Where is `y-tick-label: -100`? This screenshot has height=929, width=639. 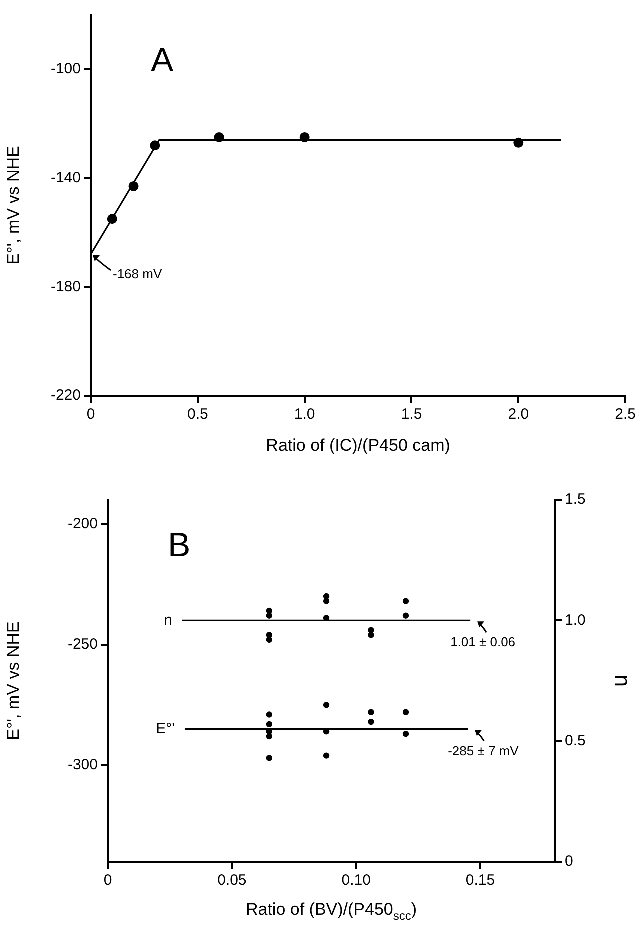
y-tick-label: -100 is located at coordinates (65, 69).